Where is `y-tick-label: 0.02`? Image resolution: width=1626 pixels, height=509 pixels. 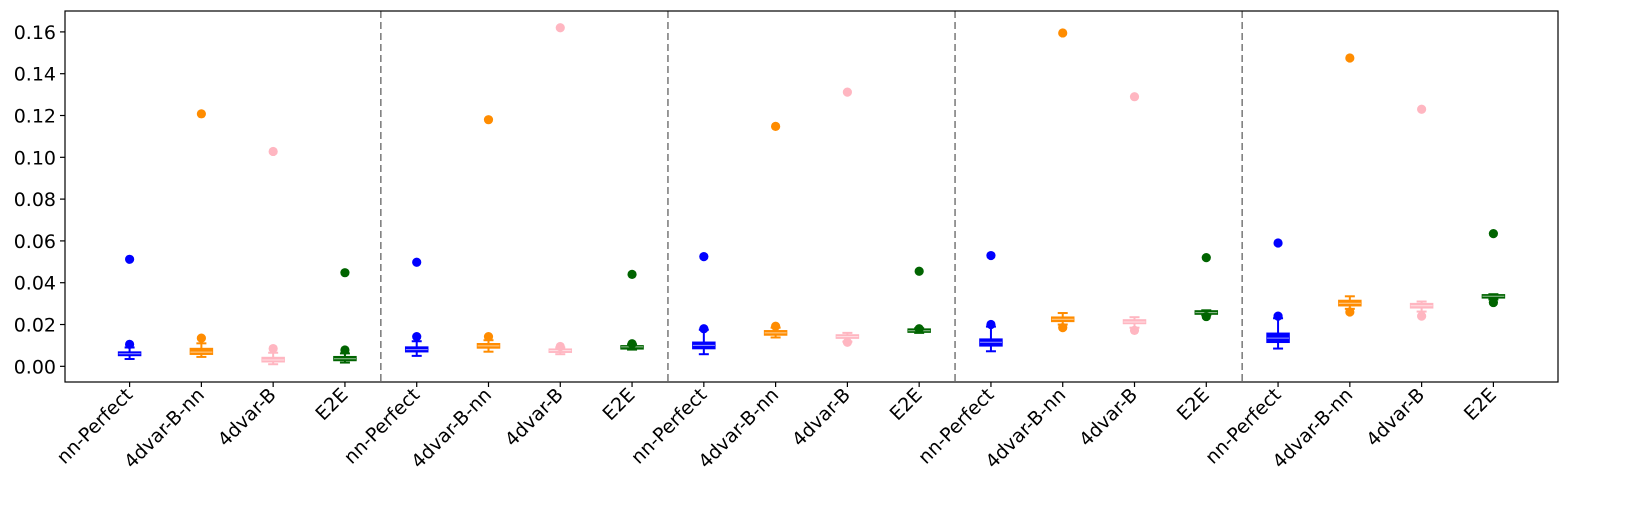
y-tick-label: 0.02 is located at coordinates (35, 326).